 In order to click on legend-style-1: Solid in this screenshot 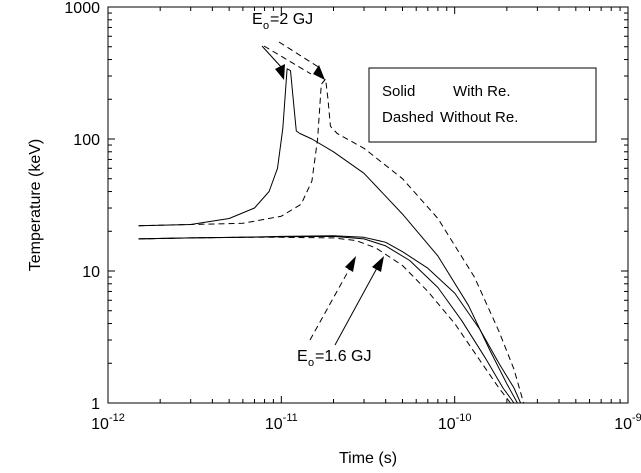, I will do `click(398, 91)`.